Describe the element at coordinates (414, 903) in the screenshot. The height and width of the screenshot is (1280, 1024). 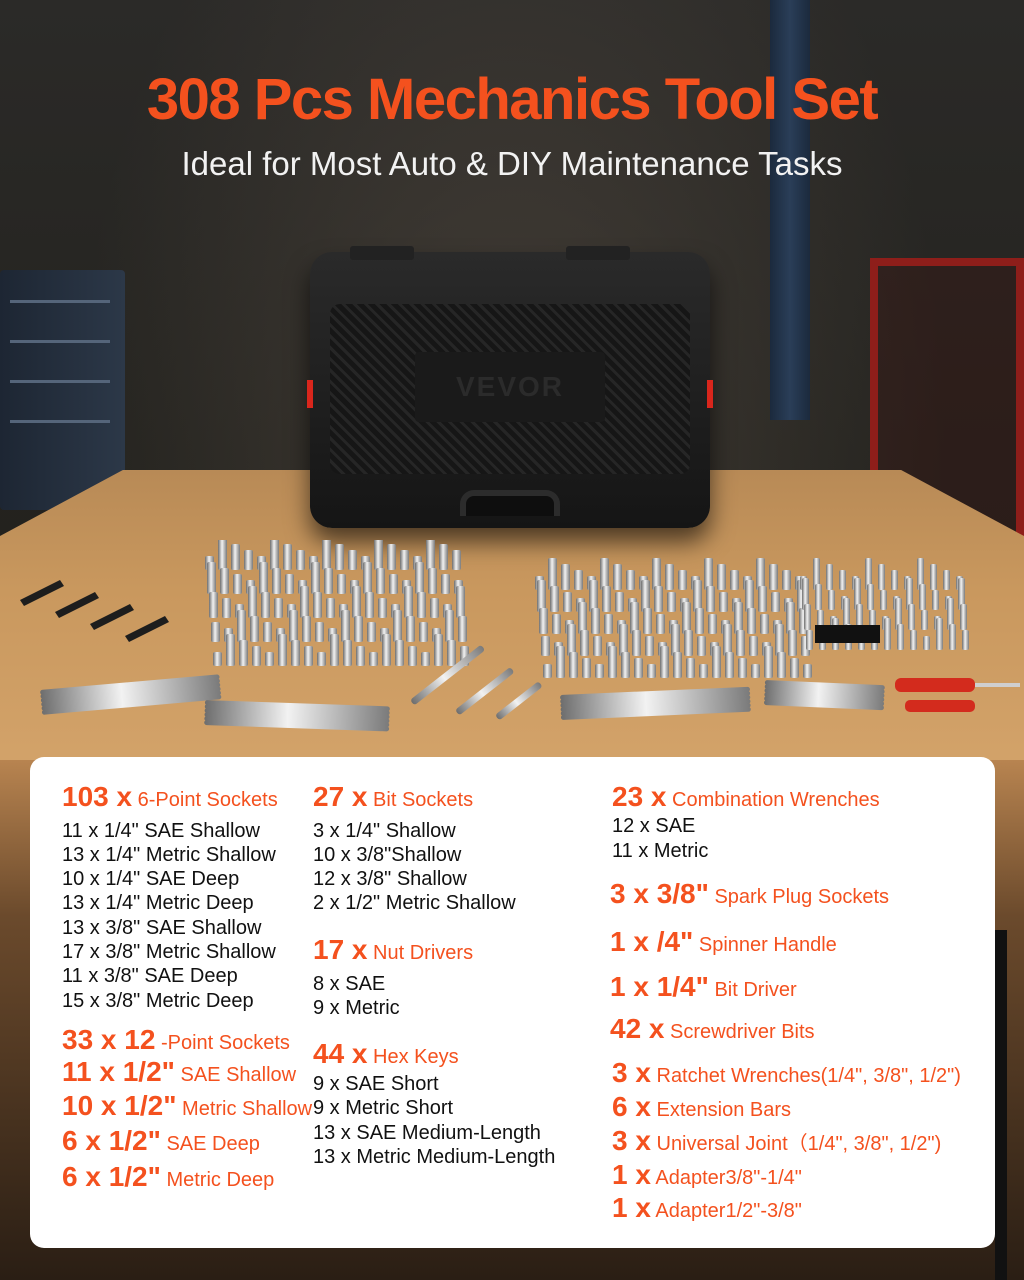
I see `list-item: 2 x 1/2" Metric Shallow` at that location.